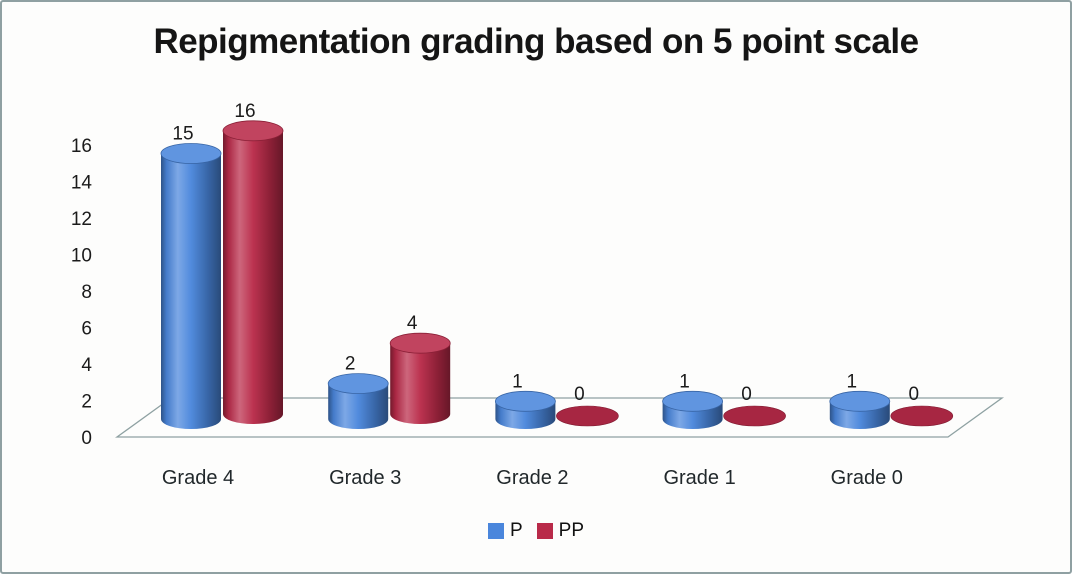 This screenshot has width=1072, height=574. Describe the element at coordinates (365, 478) in the screenshot. I see `category-label: Grade 3` at that location.